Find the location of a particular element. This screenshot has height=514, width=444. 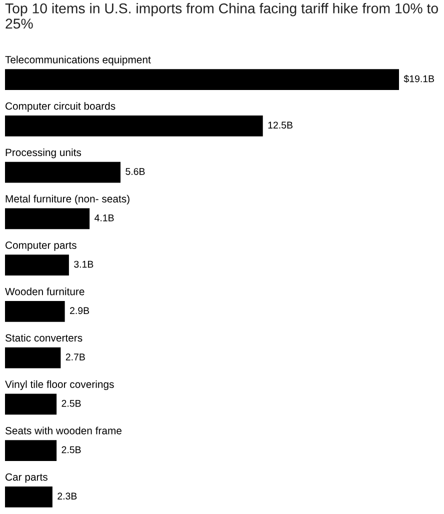

data-label: 4.1B is located at coordinates (104, 218).